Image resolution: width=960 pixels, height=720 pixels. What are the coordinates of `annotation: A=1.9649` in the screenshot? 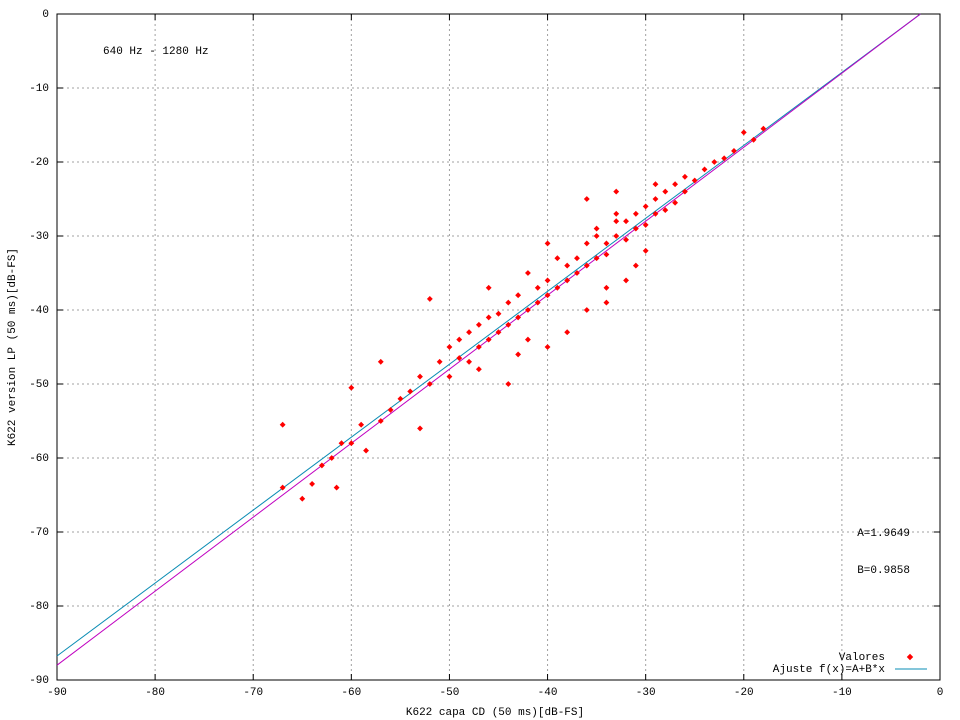 It's located at (883, 534).